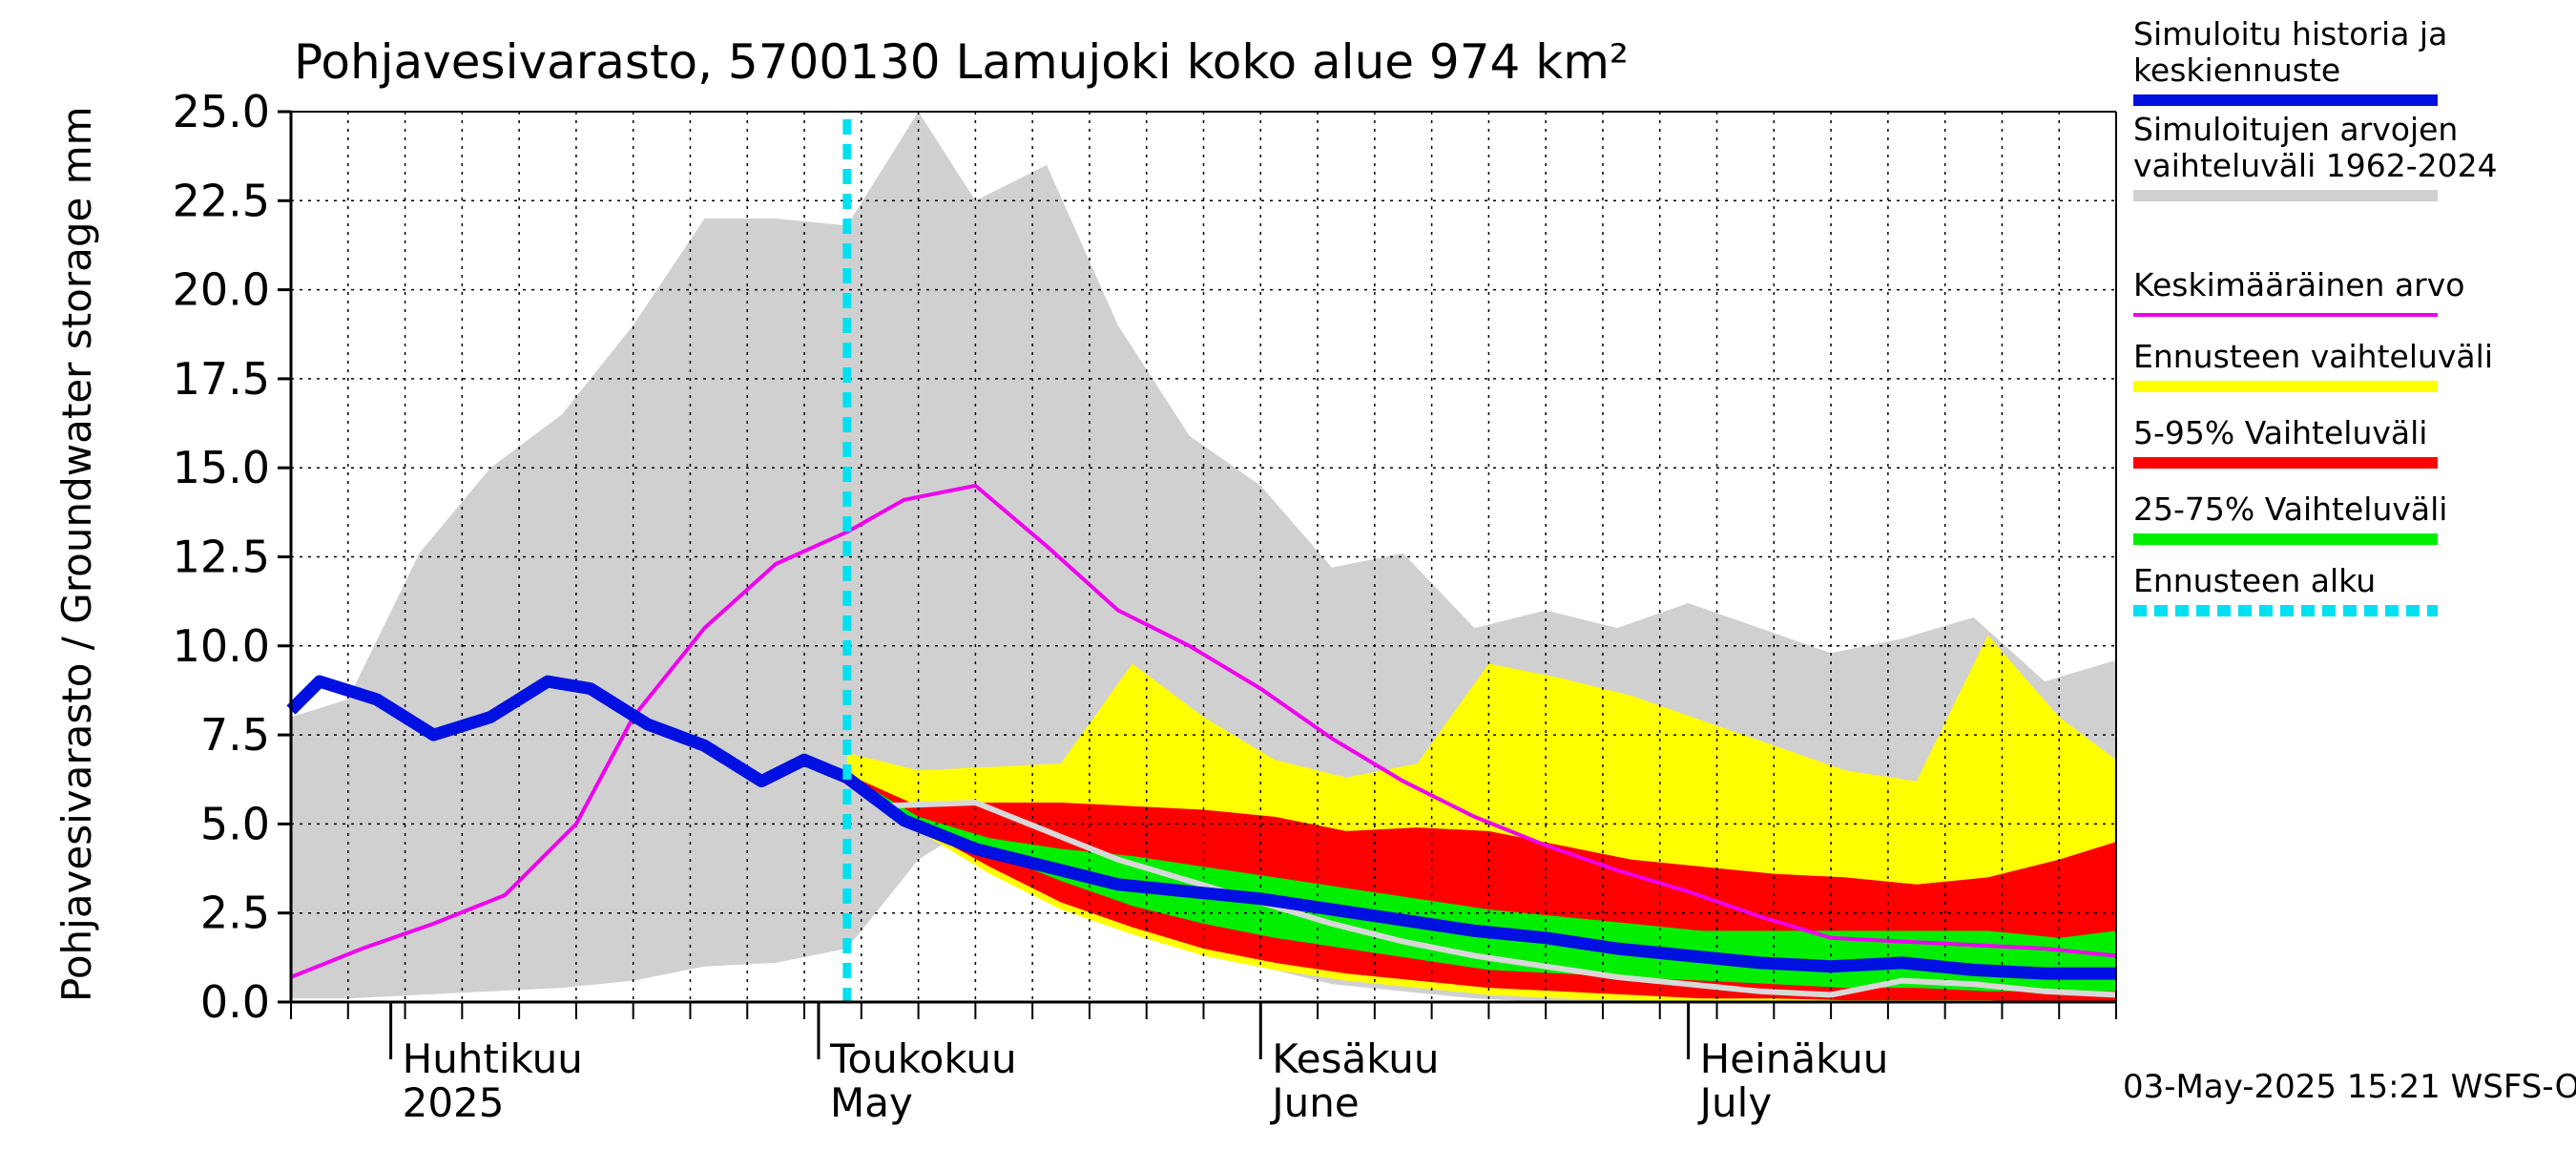  What do you see at coordinates (235, 823) in the screenshot?
I see `y-tick-label: 5.0` at bounding box center [235, 823].